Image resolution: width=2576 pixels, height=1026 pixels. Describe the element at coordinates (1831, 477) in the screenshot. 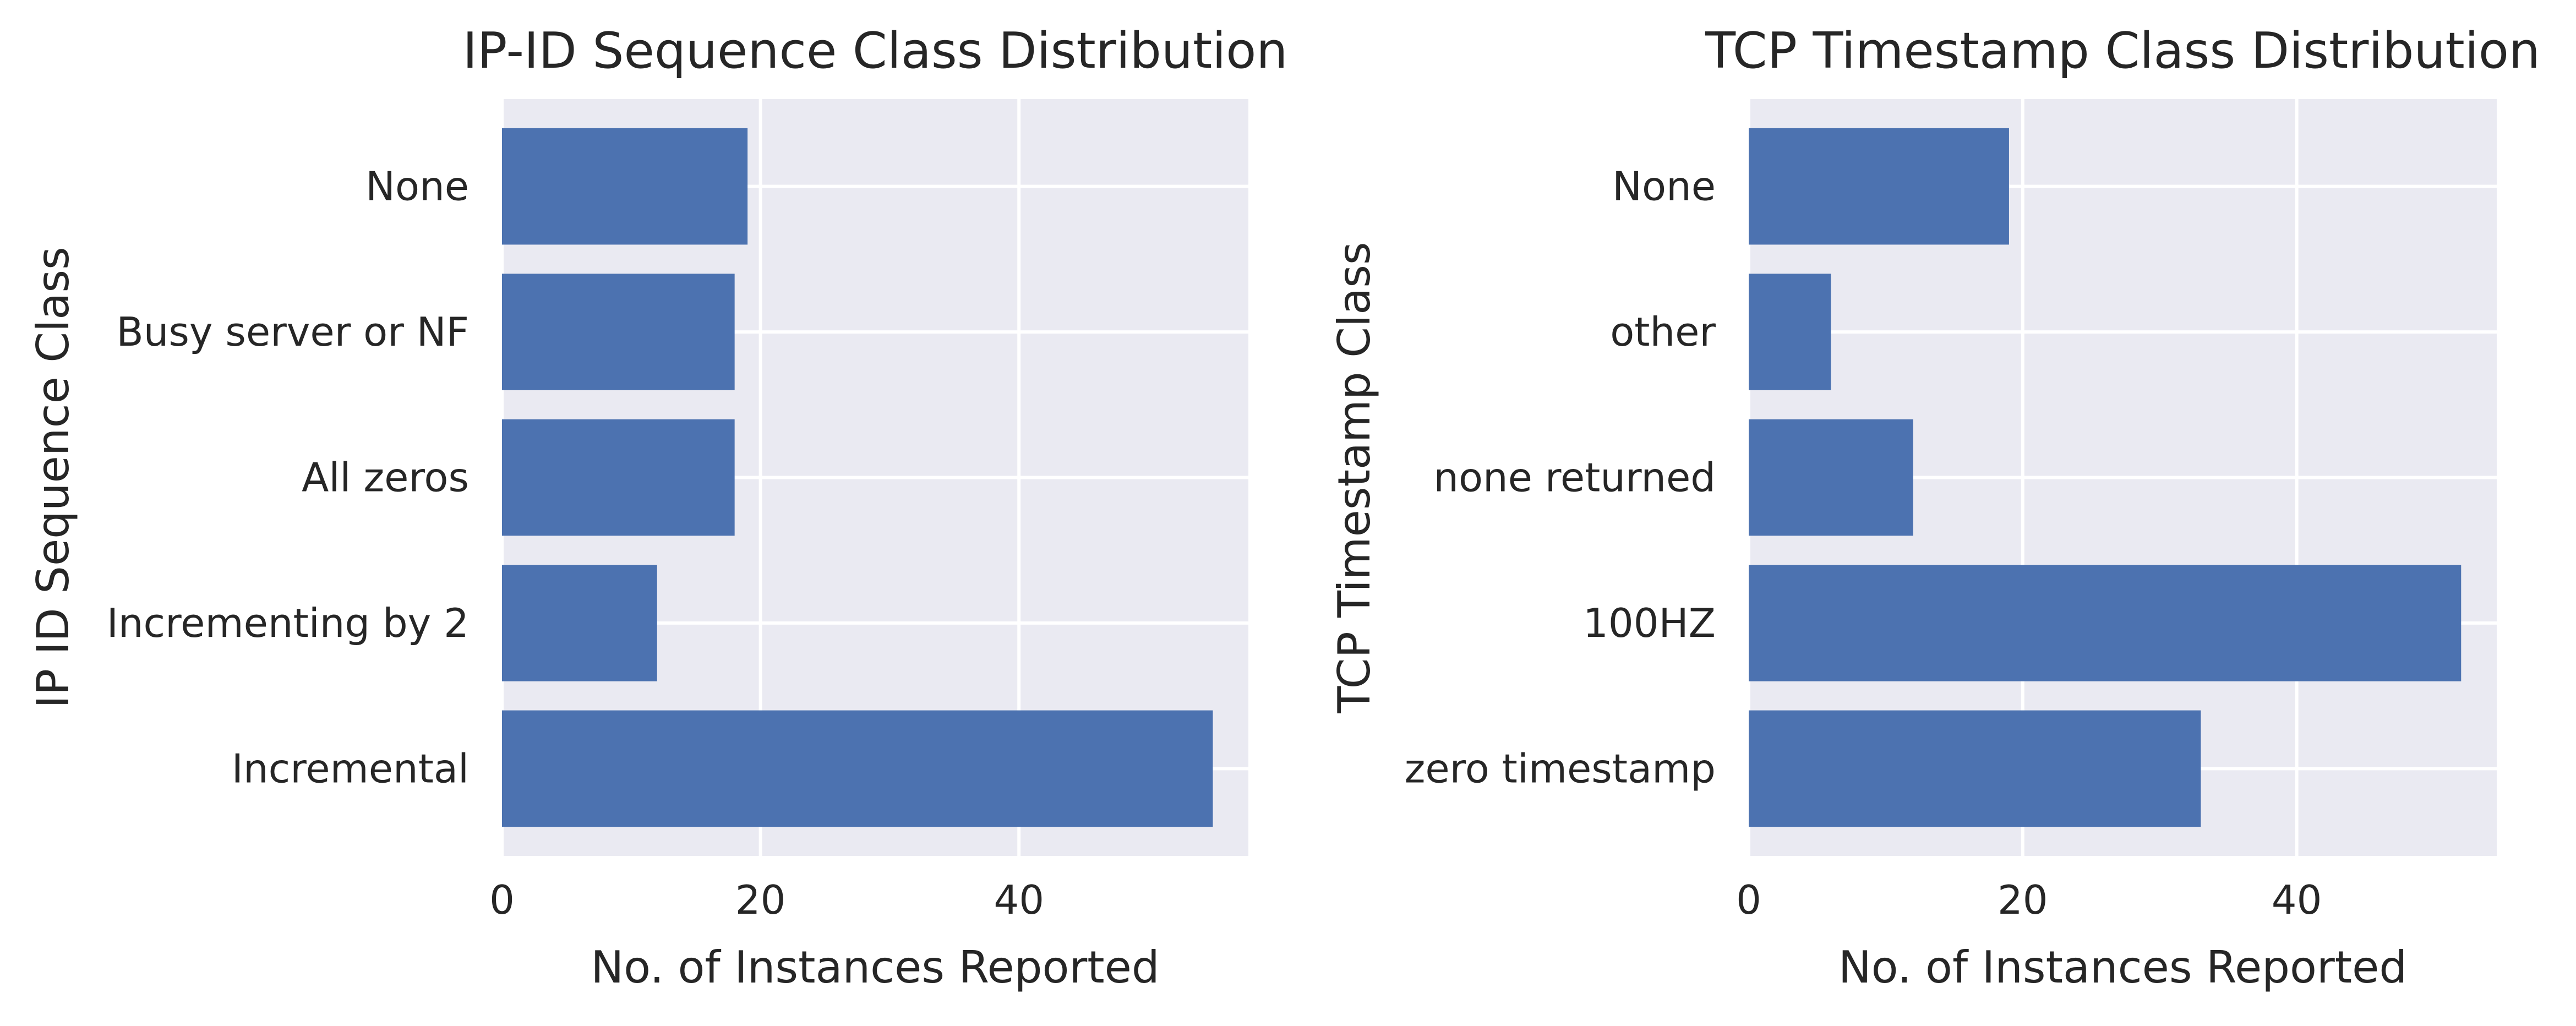

I see `bar-none-returned` at that location.